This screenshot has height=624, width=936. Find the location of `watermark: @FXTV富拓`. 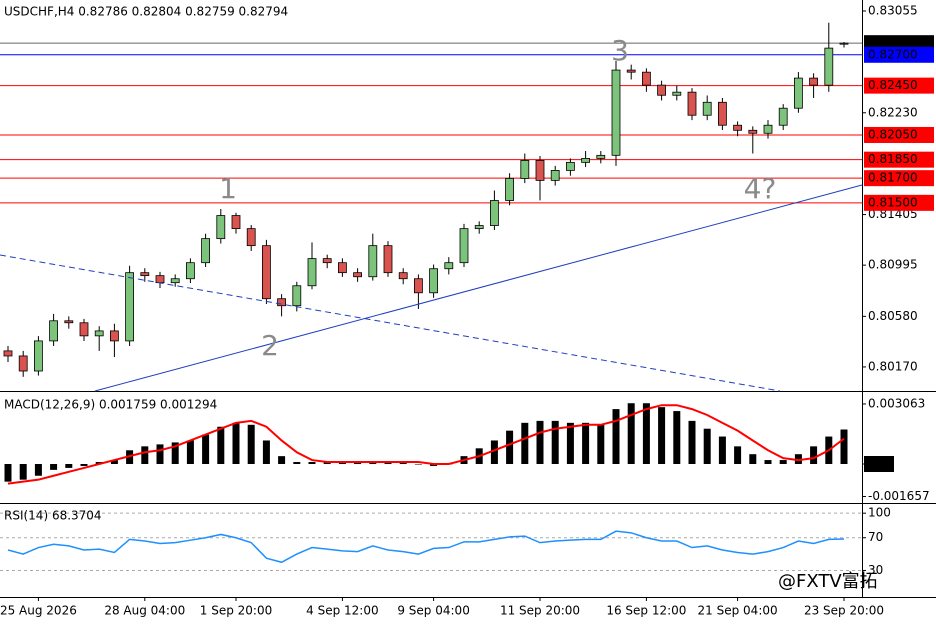

watermark: @FXTV富拓 is located at coordinates (828, 581).